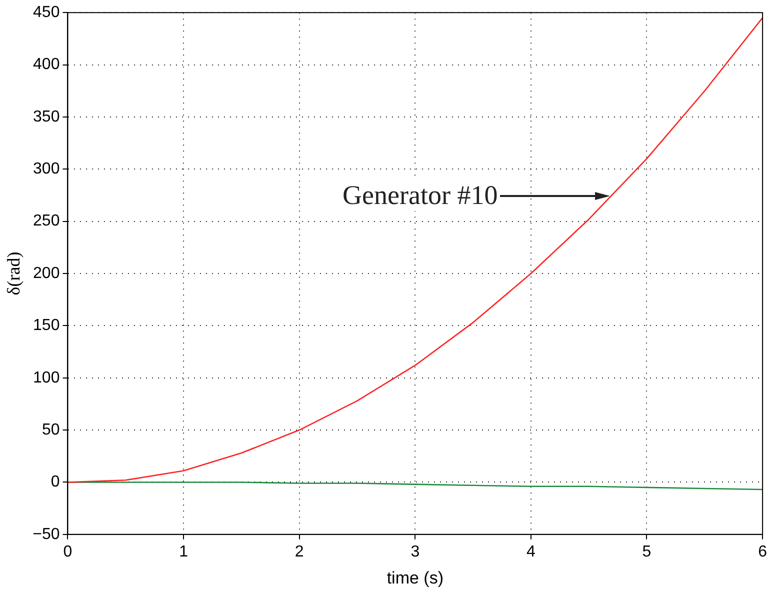  What do you see at coordinates (763, 551) in the screenshot?
I see `x-tick-label: 6` at bounding box center [763, 551].